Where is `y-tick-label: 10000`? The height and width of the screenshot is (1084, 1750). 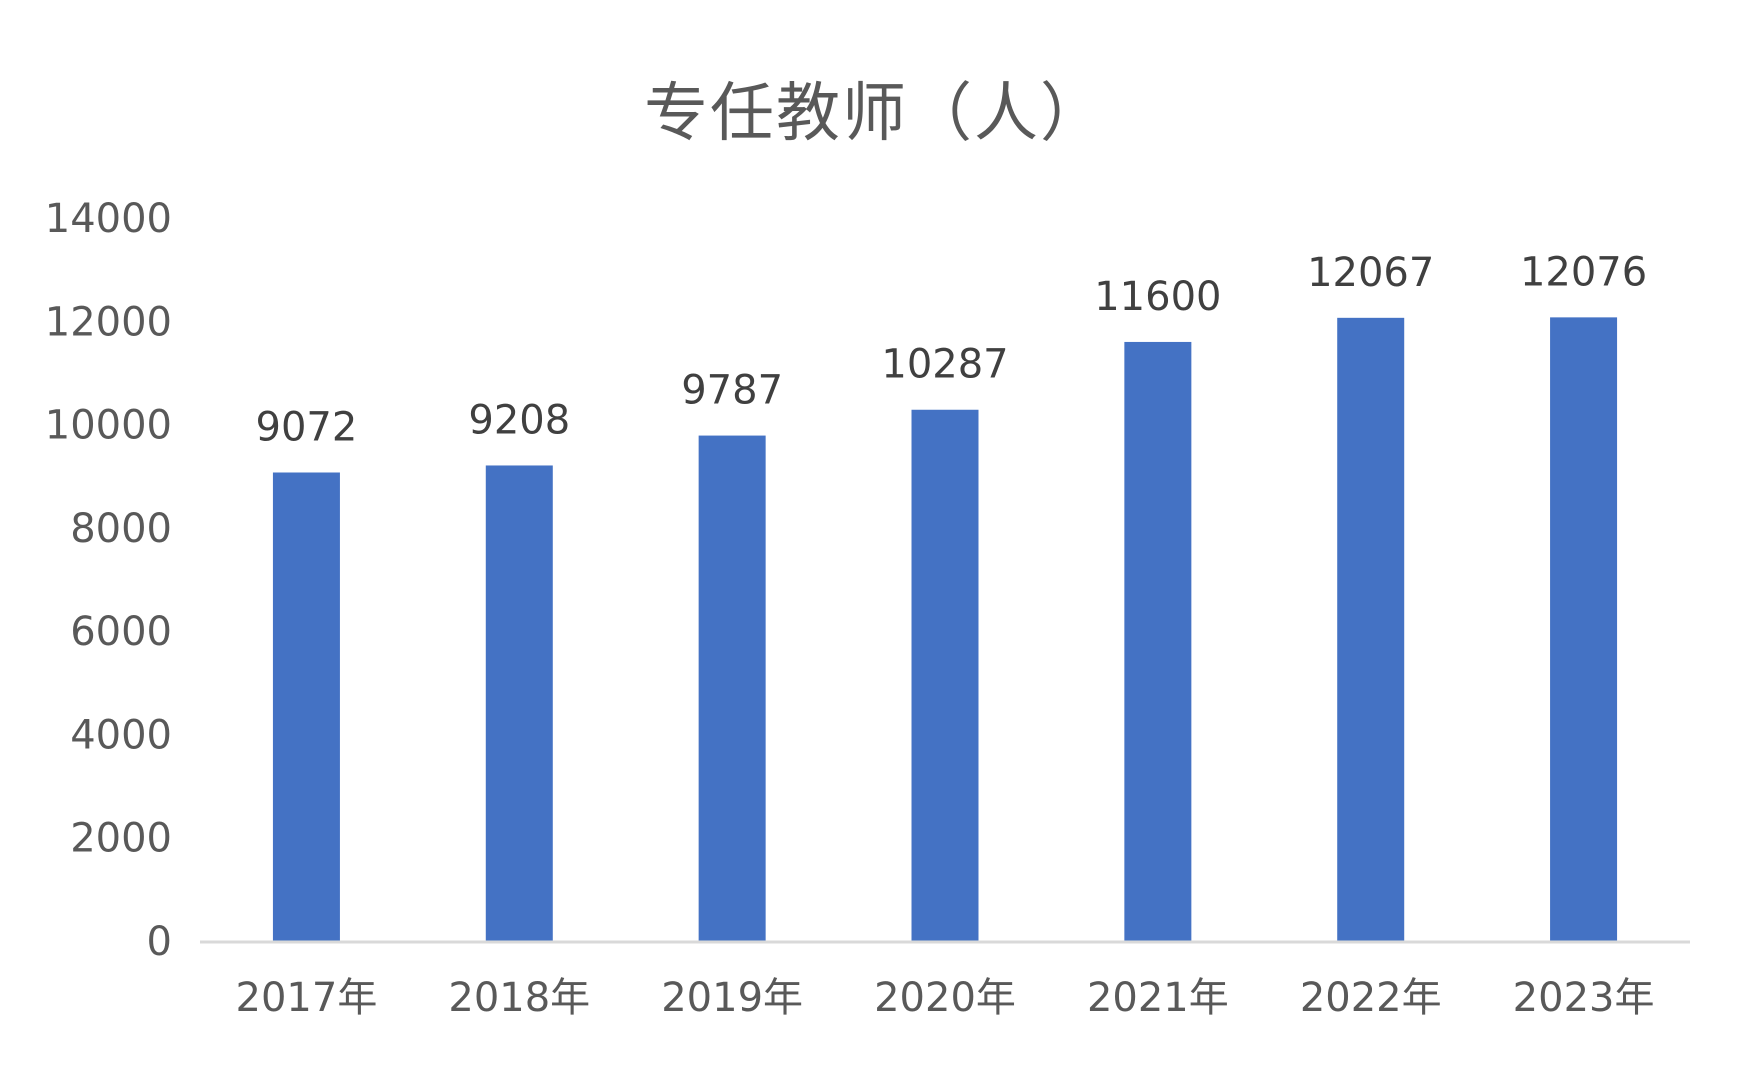 y-tick-label: 10000 is located at coordinates (108, 426).